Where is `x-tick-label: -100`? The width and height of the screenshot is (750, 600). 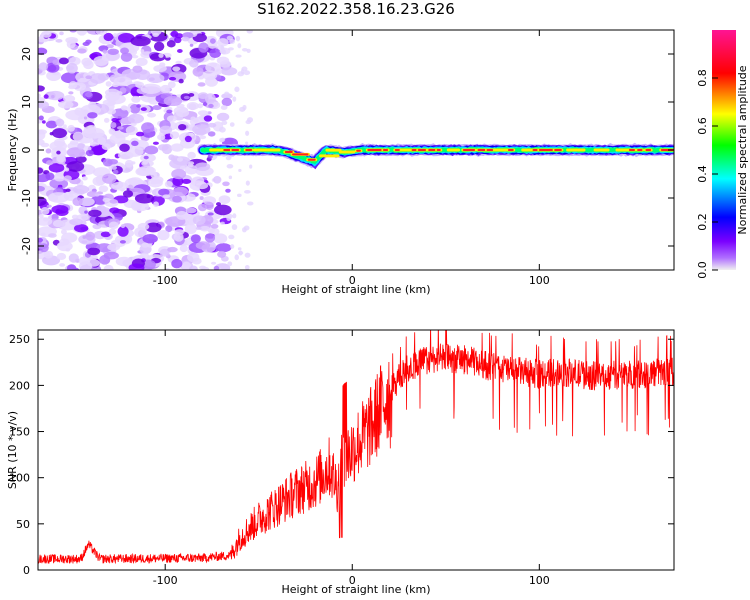 x-tick-label: -100 is located at coordinates (165, 280).